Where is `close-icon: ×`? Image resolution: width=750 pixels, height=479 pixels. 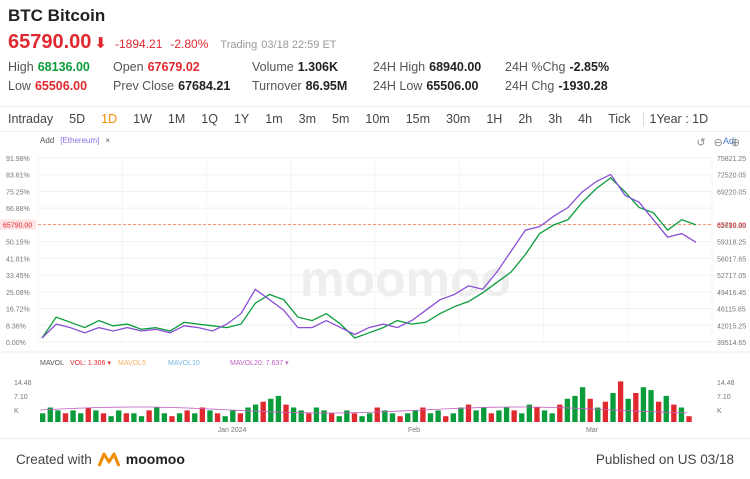 close-icon: × is located at coordinates (108, 140).